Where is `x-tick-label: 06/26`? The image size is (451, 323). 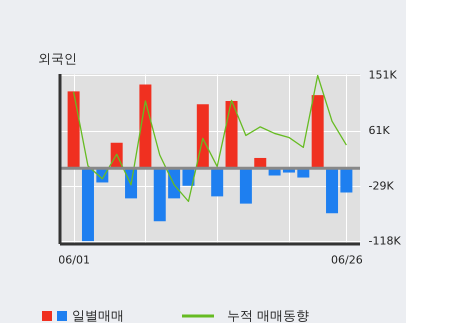
x-tick-label: 06/26 is located at coordinates (347, 260).